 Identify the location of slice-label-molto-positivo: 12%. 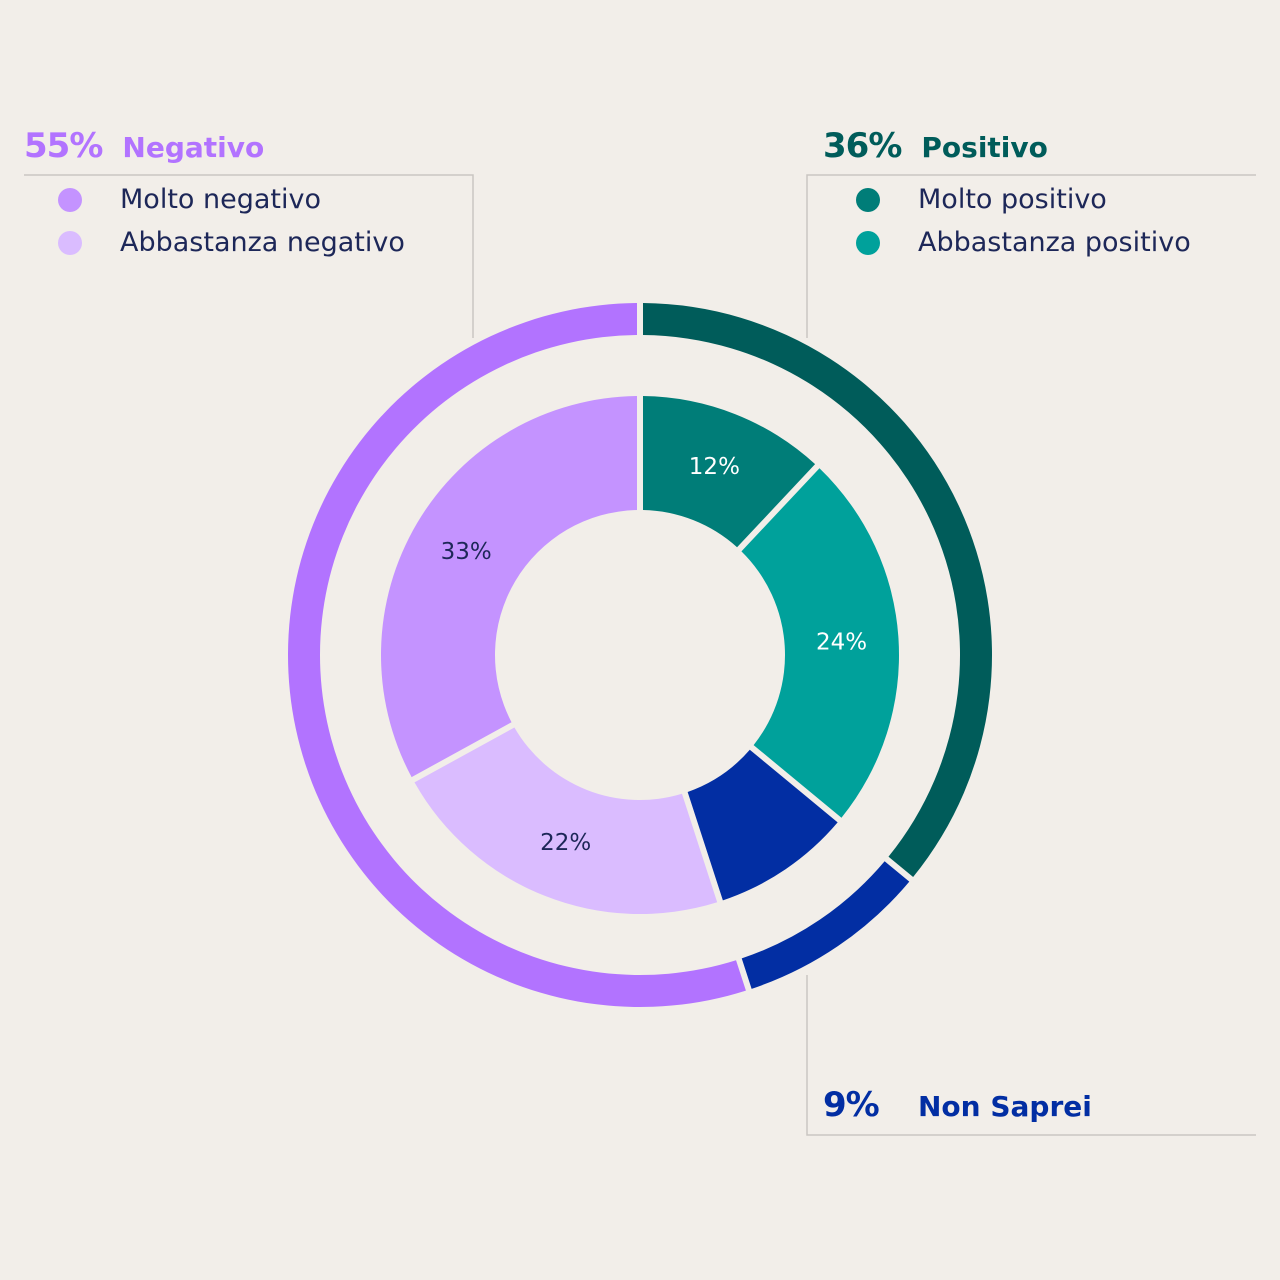
(714, 467).